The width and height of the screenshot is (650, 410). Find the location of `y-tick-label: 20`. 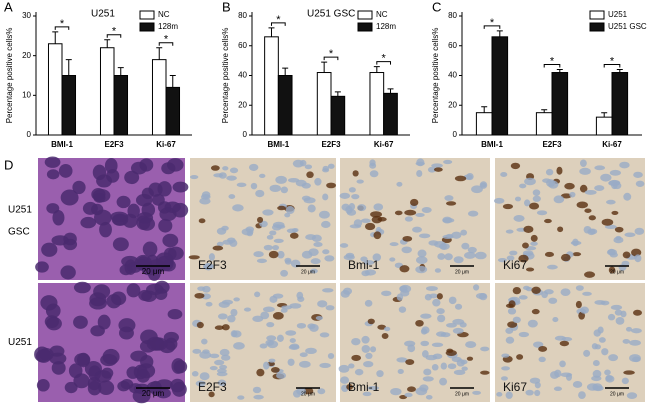

y-tick-label: 20 is located at coordinates (26, 55).